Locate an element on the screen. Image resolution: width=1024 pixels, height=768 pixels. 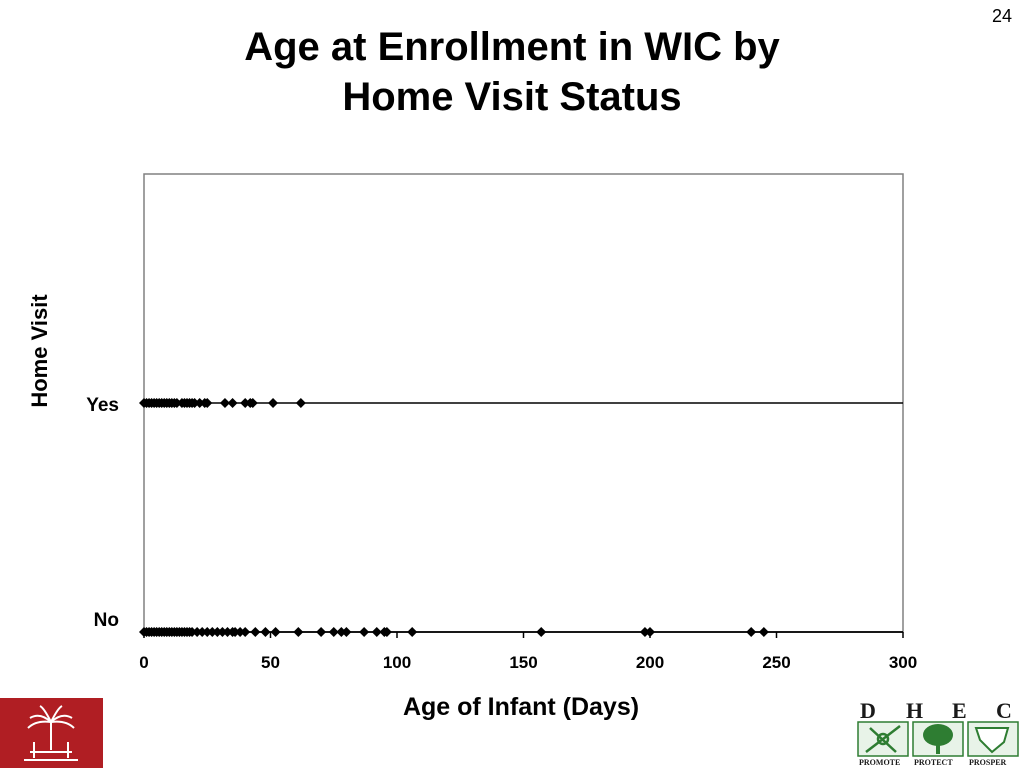
dhec-logo: D H E C PROMOTE PROTECT PROSPER is located at coordinates (938, 732).